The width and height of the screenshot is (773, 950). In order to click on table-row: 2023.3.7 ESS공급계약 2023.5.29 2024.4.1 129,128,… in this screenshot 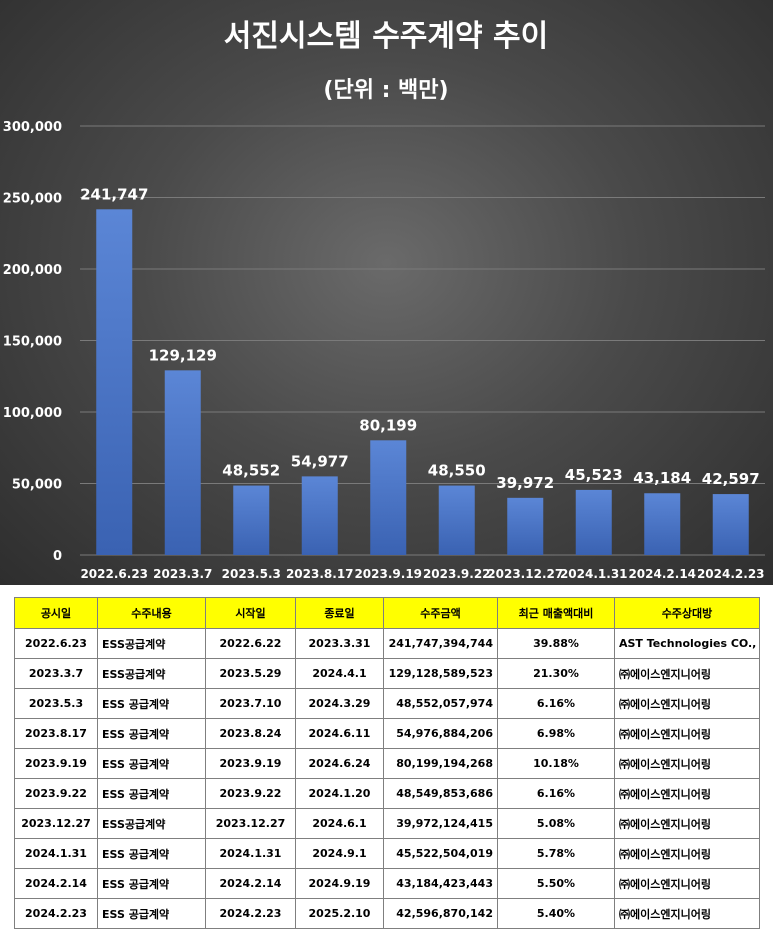, I will do `click(387, 673)`.